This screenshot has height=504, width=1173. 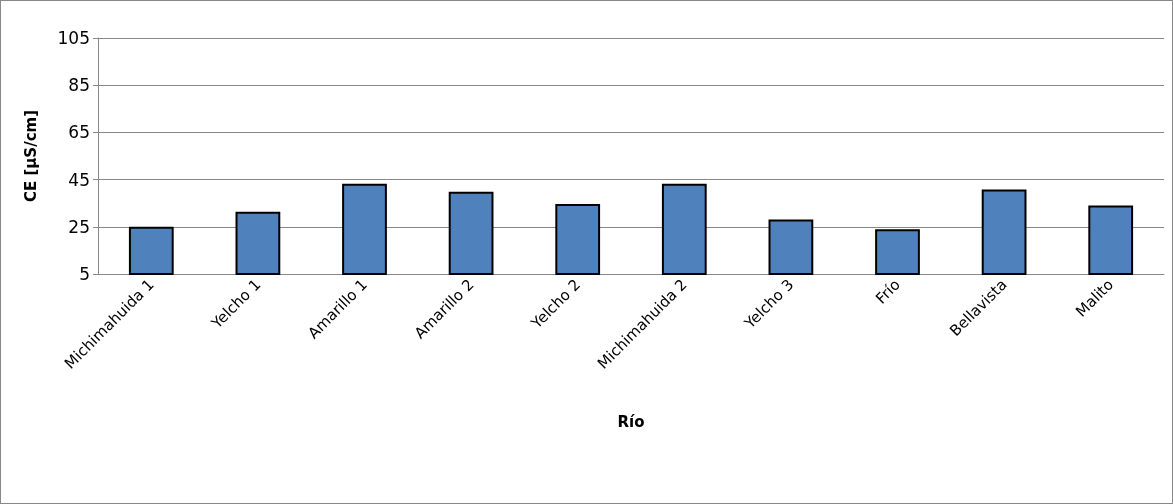 What do you see at coordinates (888, 291) in the screenshot?
I see `x-tick-label: Frío` at bounding box center [888, 291].